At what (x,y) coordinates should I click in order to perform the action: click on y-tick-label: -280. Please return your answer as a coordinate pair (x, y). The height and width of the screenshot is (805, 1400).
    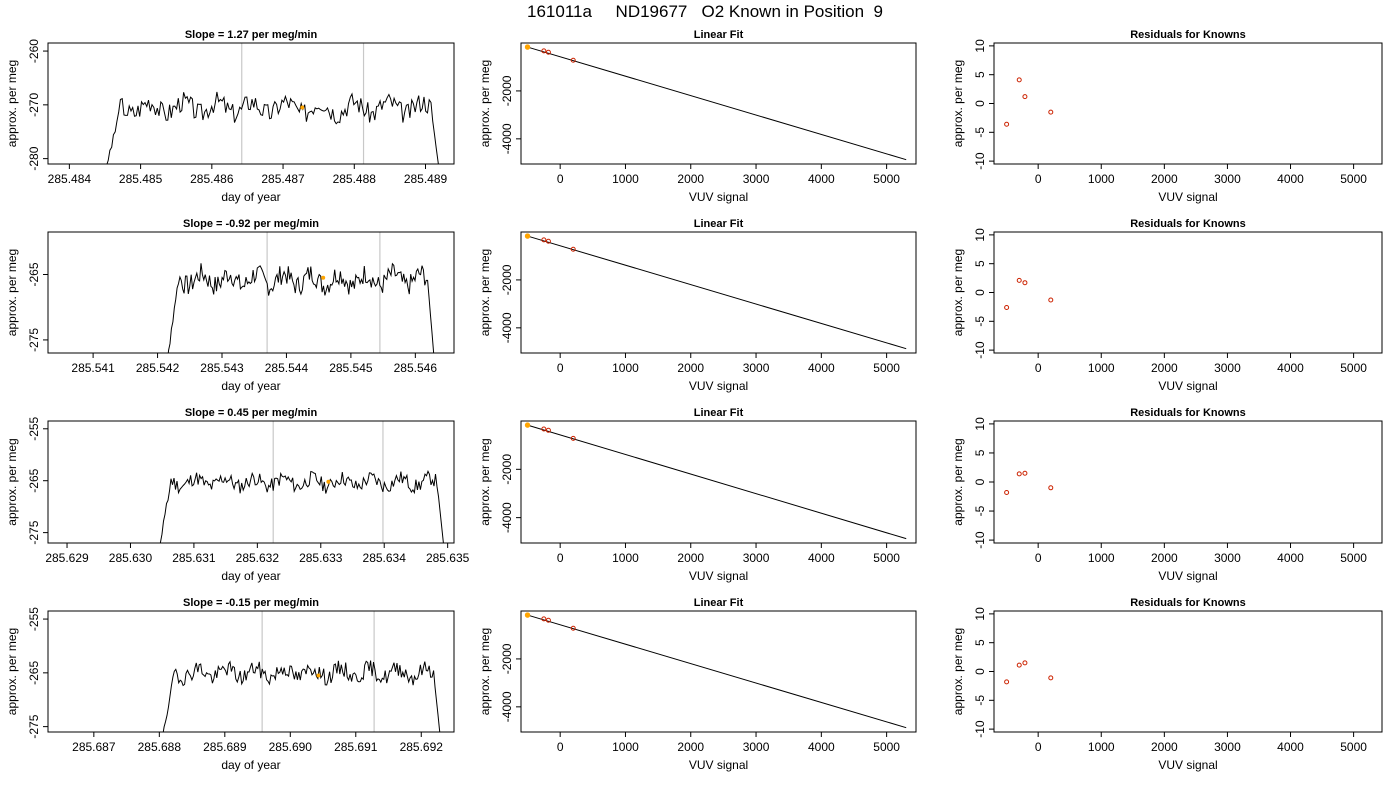
    Looking at the image, I should click on (34, 158).